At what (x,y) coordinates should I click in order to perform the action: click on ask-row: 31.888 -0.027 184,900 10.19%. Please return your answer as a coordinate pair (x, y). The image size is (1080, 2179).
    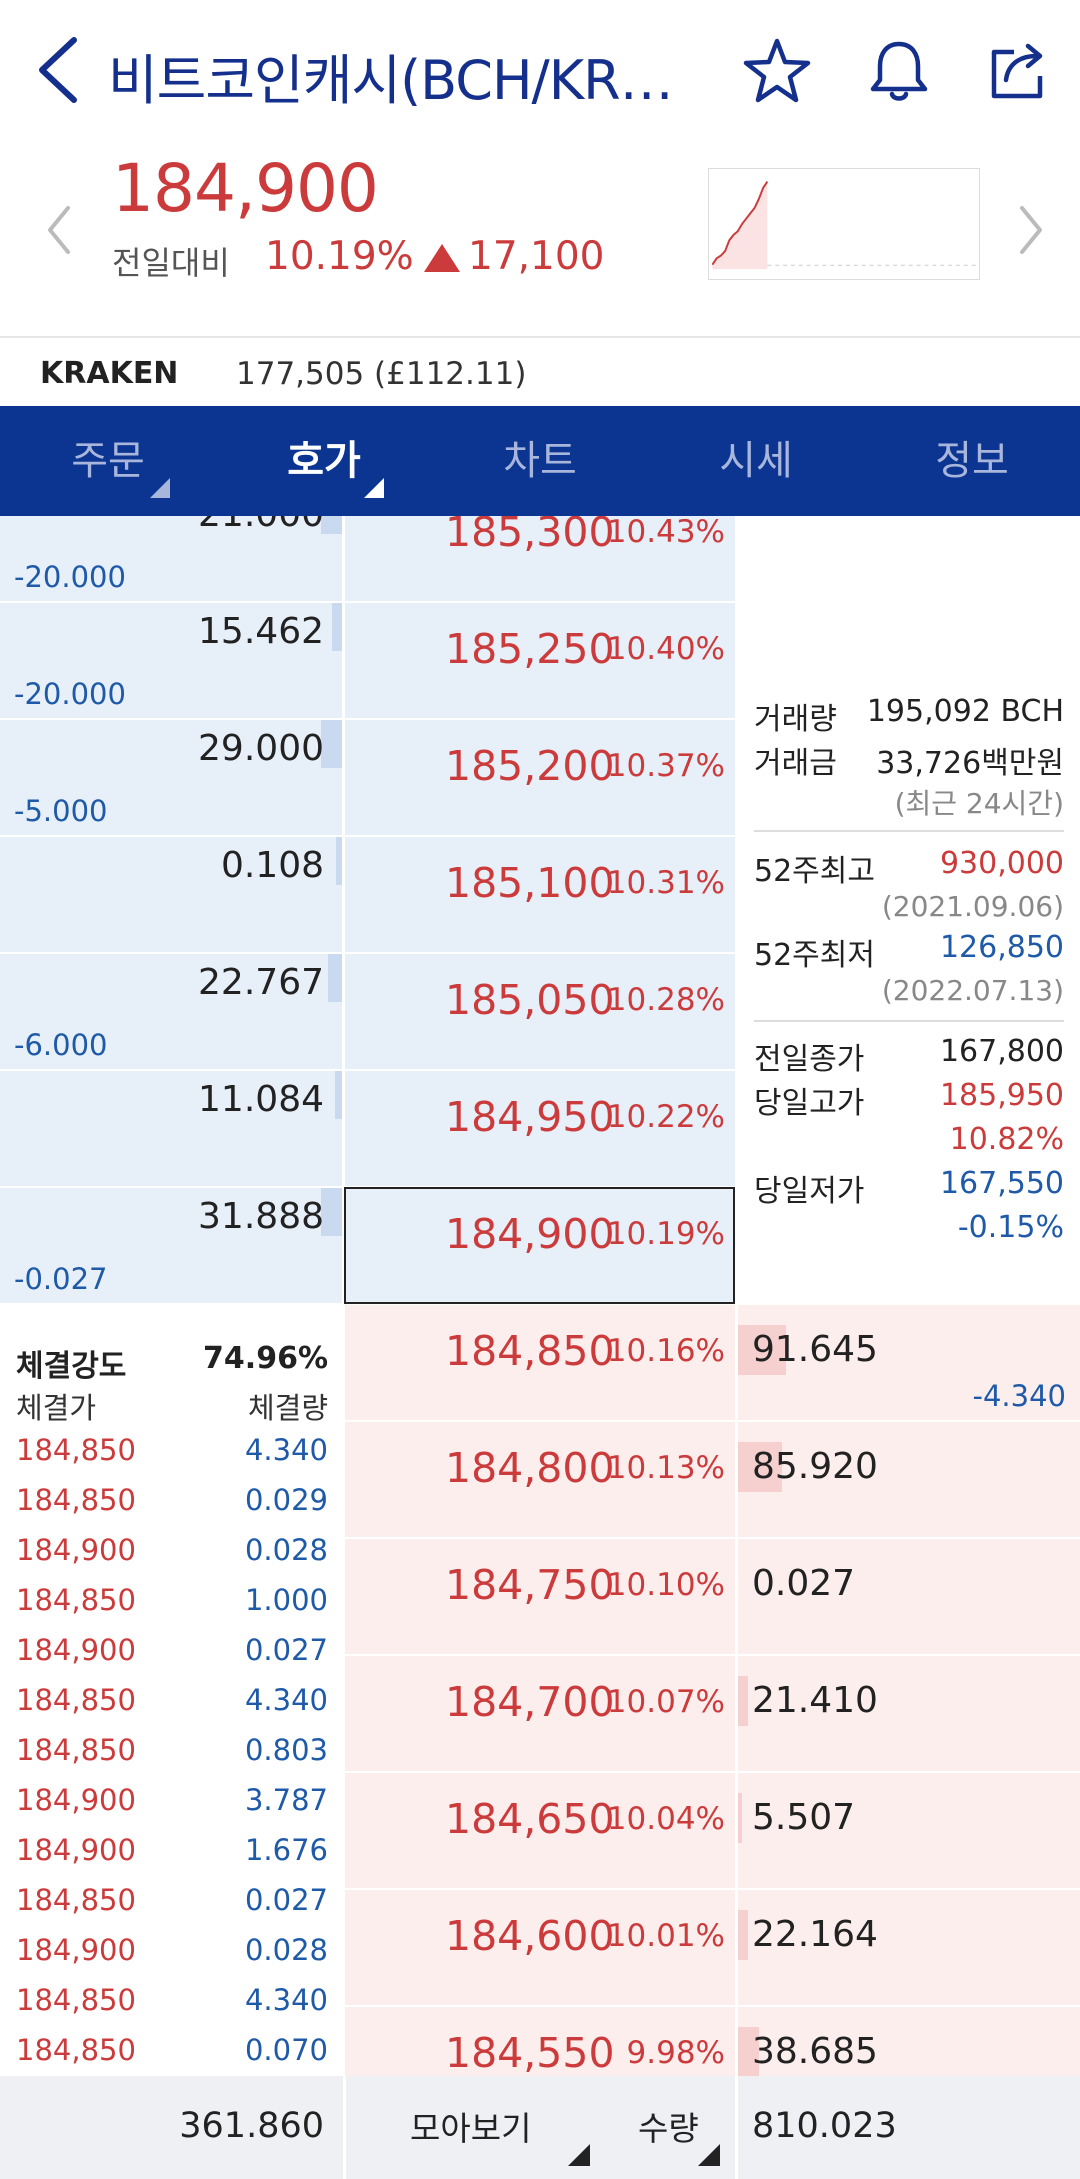
    Looking at the image, I should click on (540, 1246).